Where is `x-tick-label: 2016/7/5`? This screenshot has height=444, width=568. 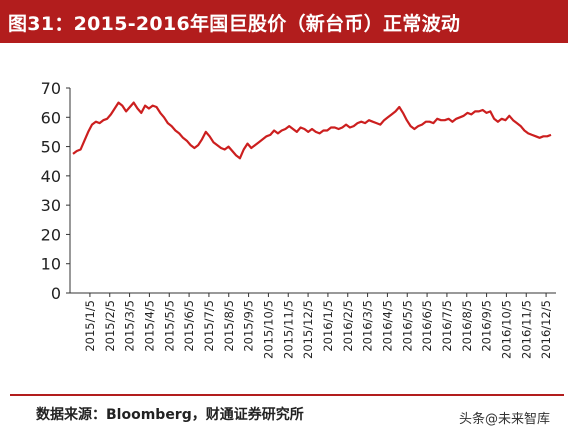
x-tick-label: 2016/7/5 is located at coordinates (447, 326).